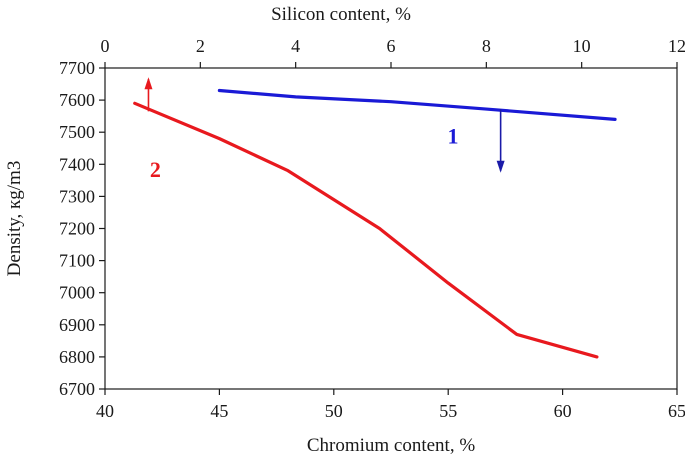 The image size is (685, 458). Describe the element at coordinates (77, 164) in the screenshot. I see `y-tick-label: 7400` at that location.